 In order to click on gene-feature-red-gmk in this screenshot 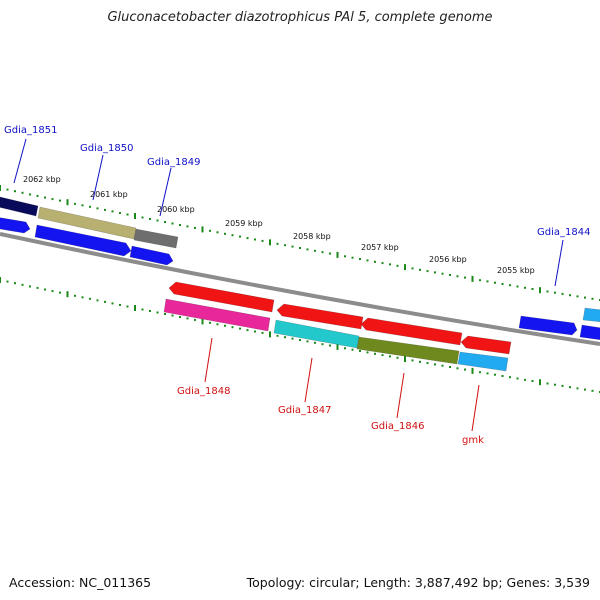, I will do `click(486, 345)`.